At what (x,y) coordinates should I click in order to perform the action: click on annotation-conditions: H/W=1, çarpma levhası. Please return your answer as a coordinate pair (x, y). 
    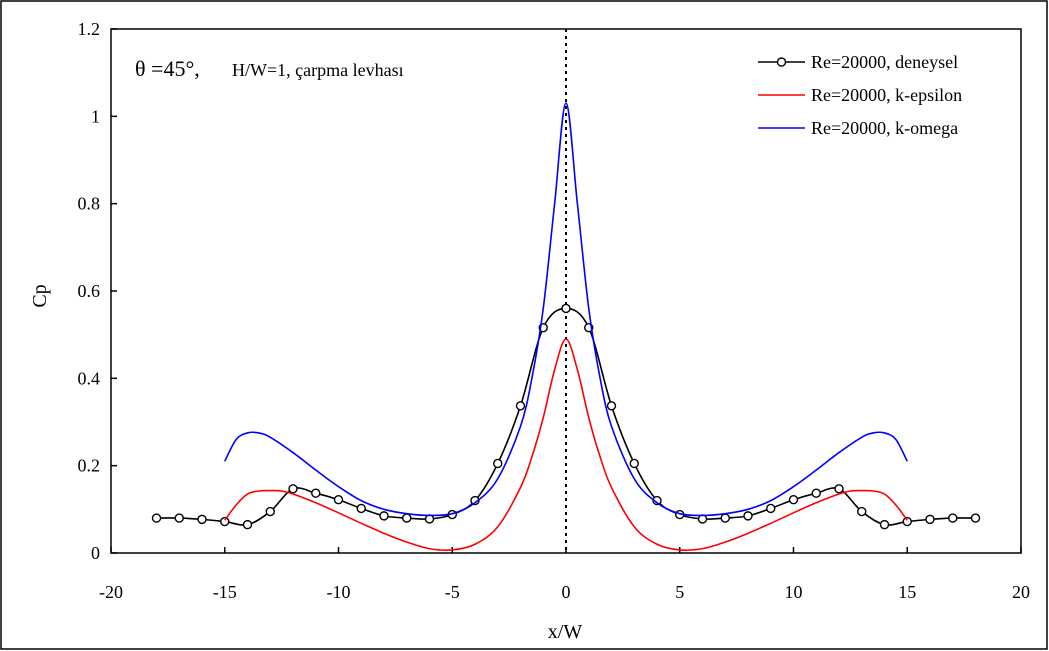
    Looking at the image, I should click on (318, 70).